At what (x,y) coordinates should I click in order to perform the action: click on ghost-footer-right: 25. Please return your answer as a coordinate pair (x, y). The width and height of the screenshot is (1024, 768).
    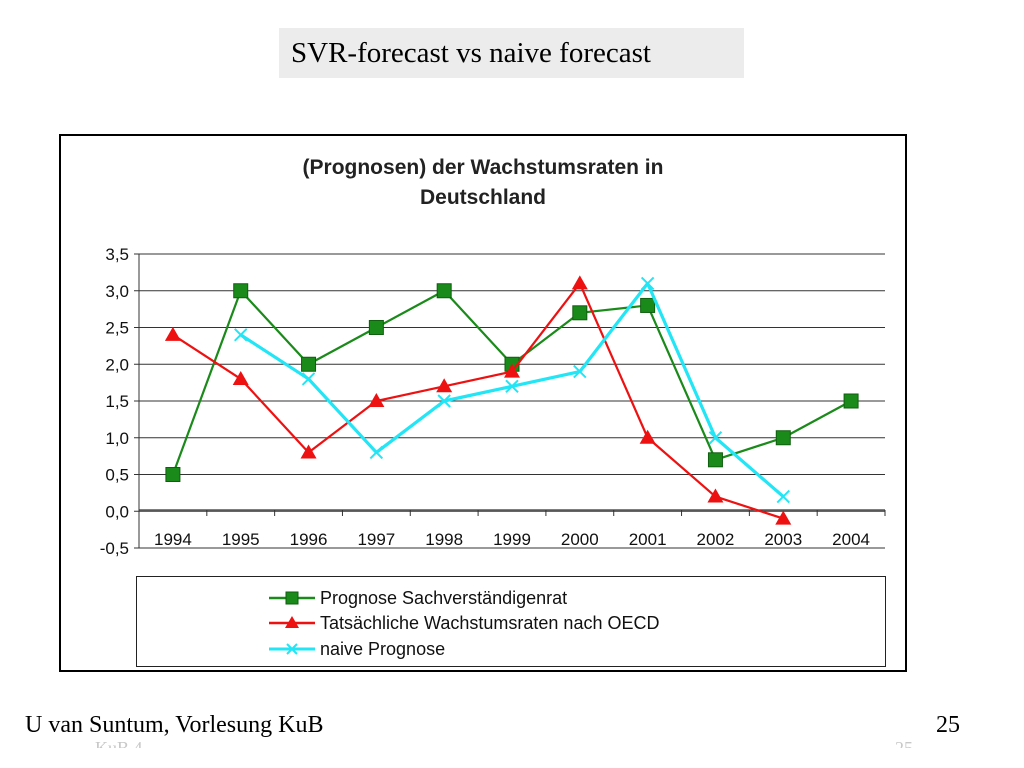
    Looking at the image, I should click on (904, 743).